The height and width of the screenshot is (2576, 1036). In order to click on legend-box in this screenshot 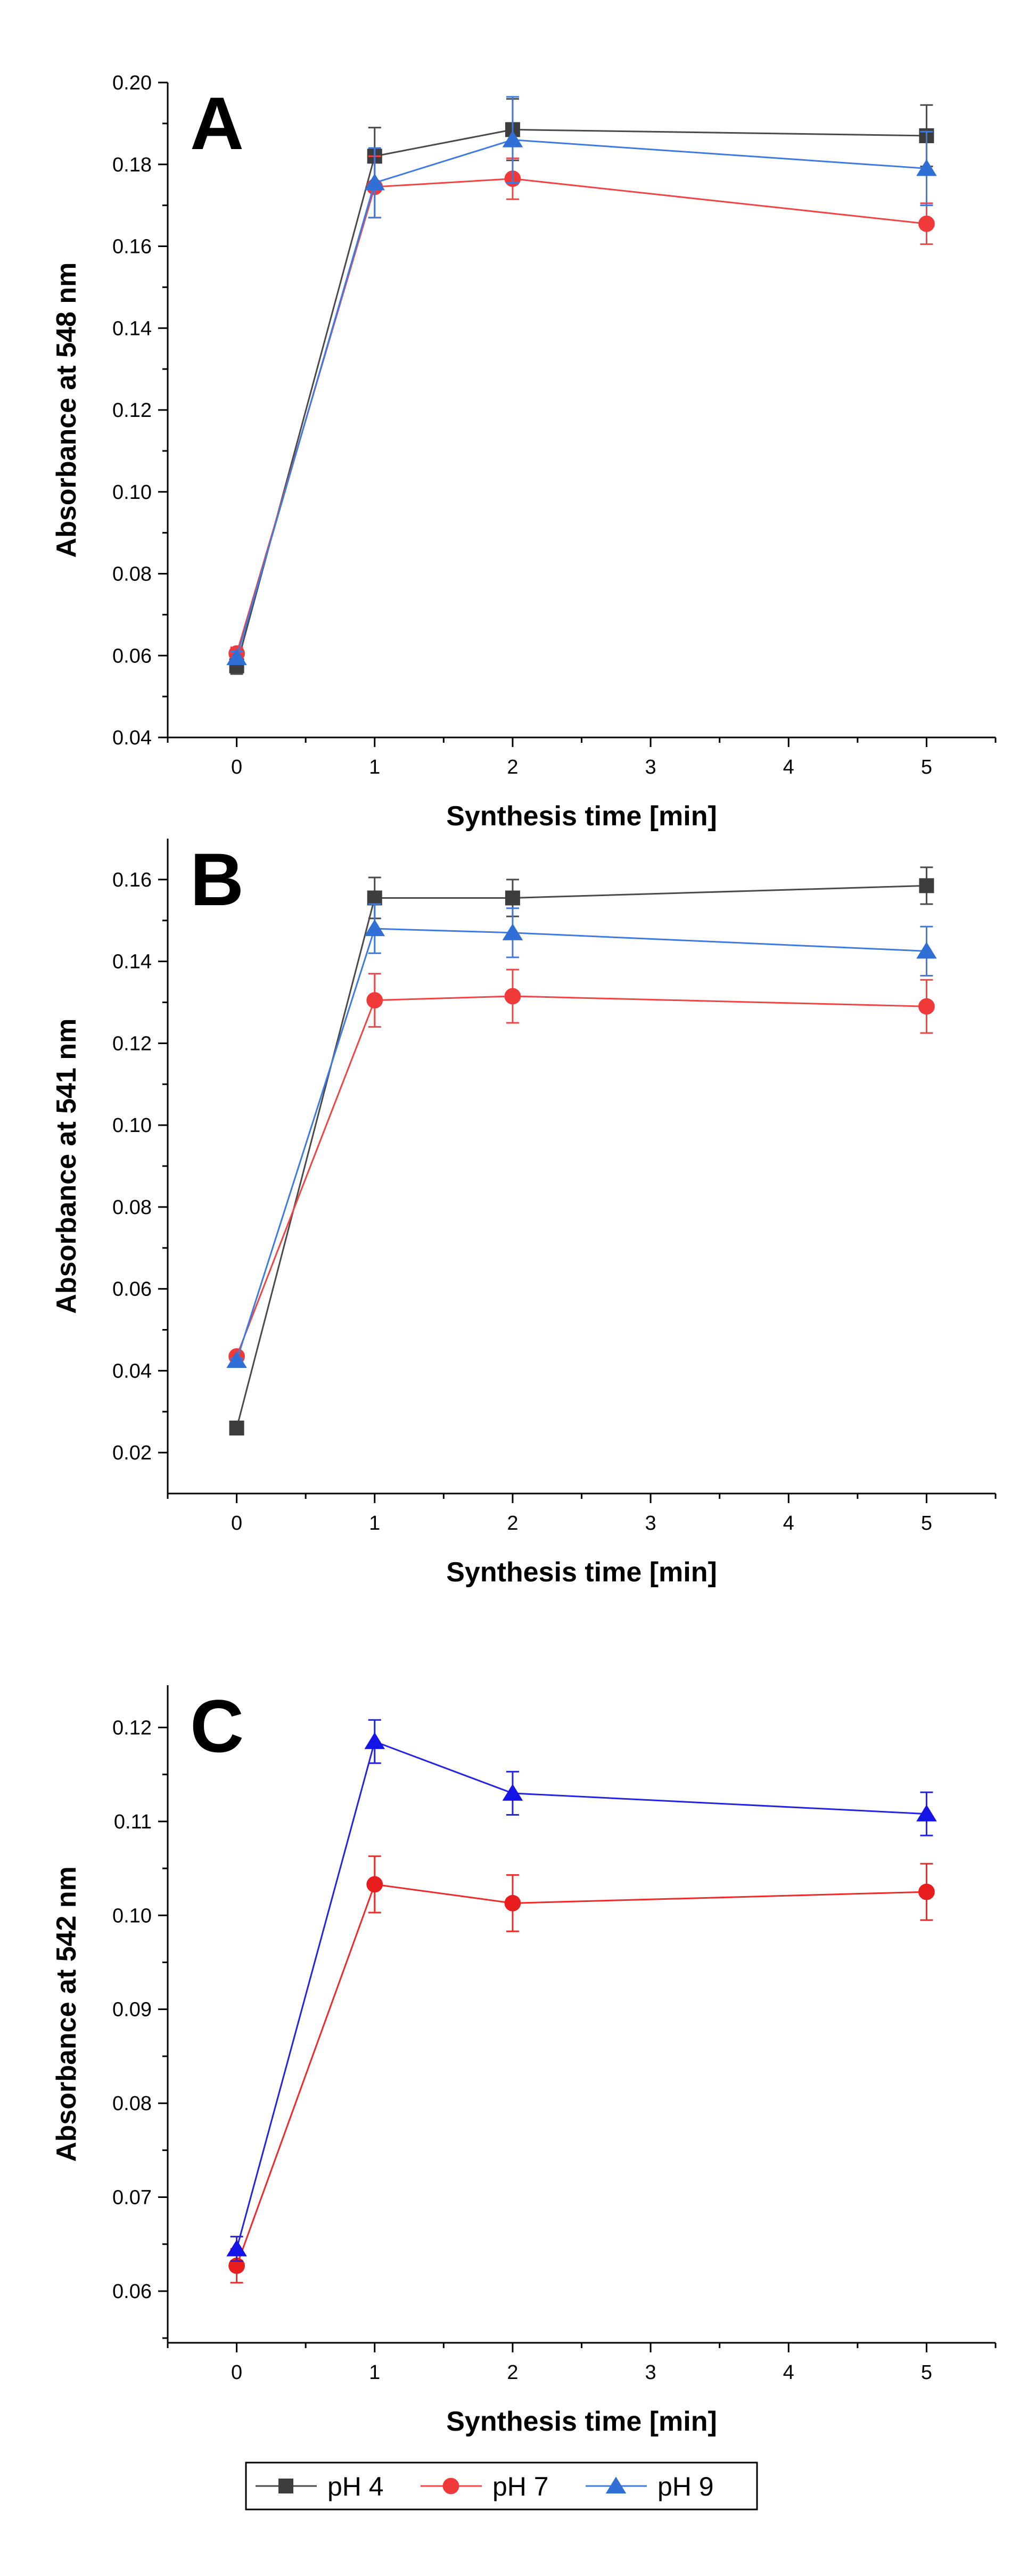, I will do `click(501, 2486)`.